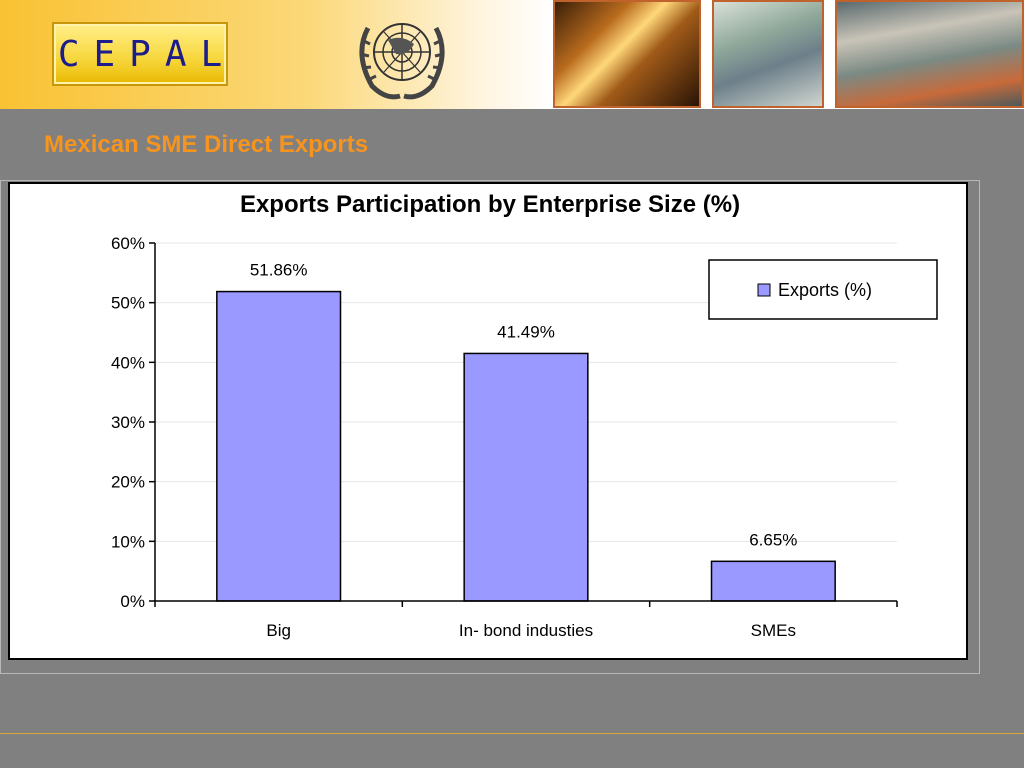 This screenshot has height=768, width=1024. Describe the element at coordinates (773, 539) in the screenshot. I see `data-label: 6.65%` at that location.